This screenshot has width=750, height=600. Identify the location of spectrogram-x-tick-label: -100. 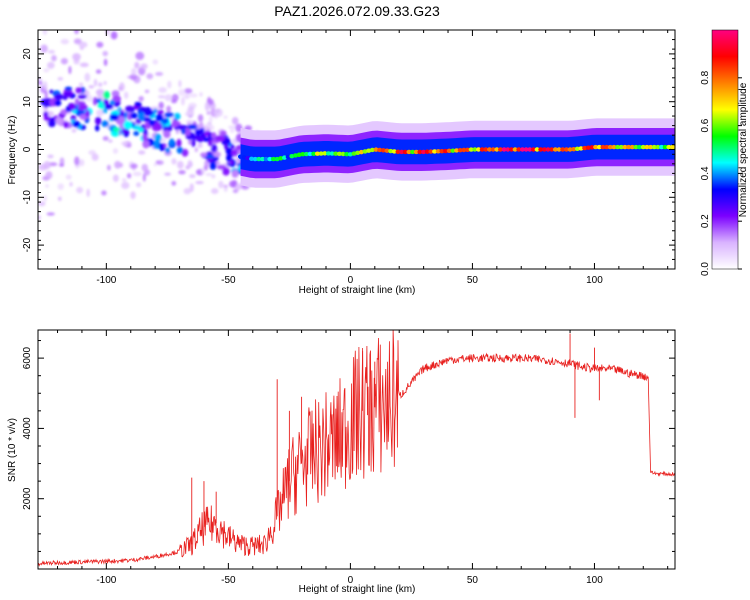
(106, 280).